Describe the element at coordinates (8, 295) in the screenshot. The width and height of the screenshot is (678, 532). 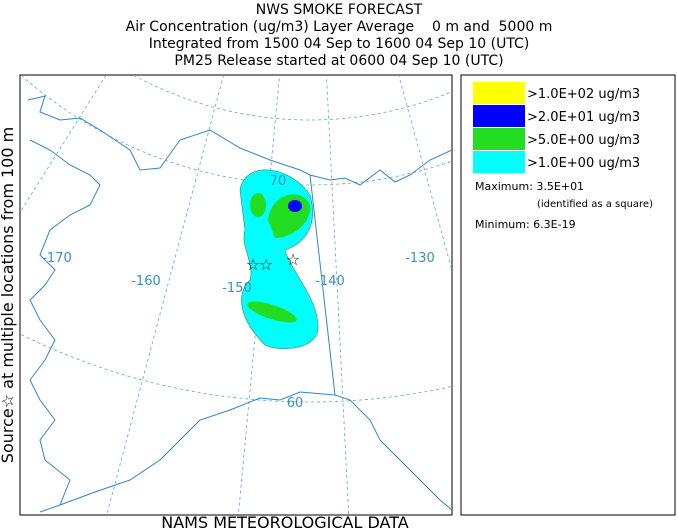
I see `source-label: Source☆ at multiple locations from 100 m` at that location.